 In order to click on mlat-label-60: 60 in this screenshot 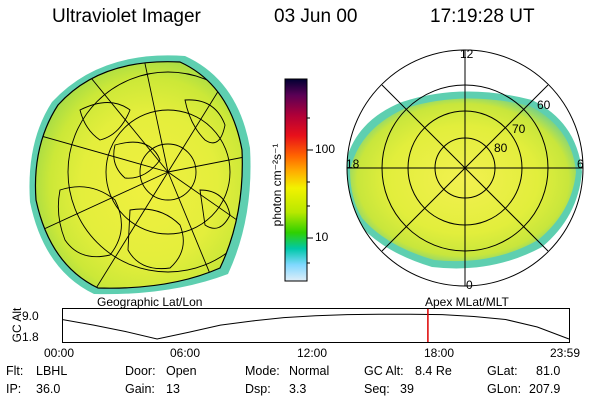, I will do `click(544, 105)`.